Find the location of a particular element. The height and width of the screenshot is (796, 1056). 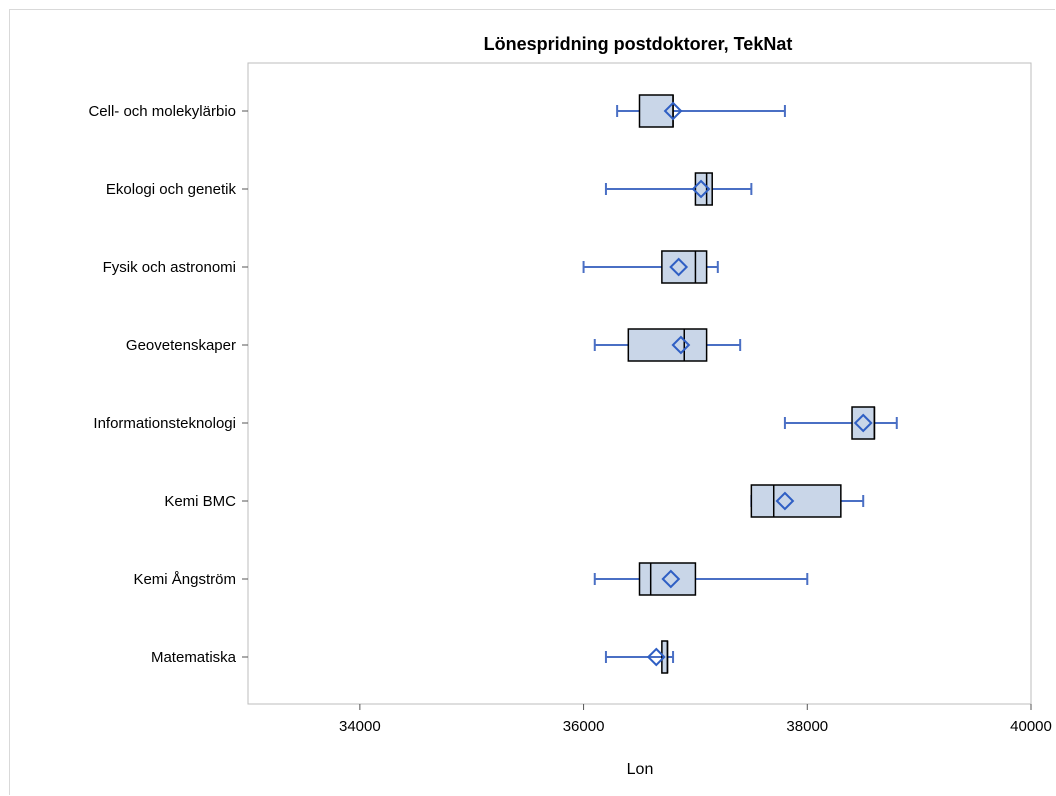

y-tick-label: Kemi BMC is located at coordinates (200, 501).